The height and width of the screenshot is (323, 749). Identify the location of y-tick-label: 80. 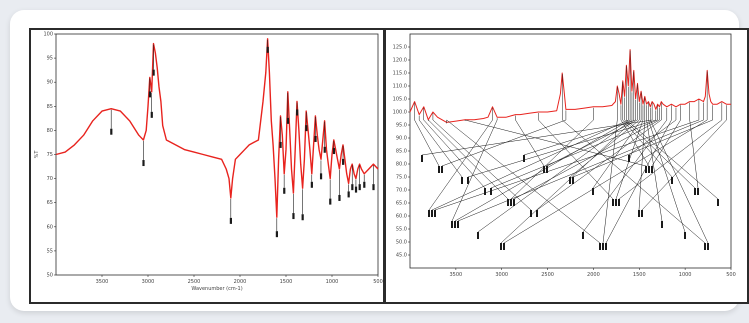
(50, 131).